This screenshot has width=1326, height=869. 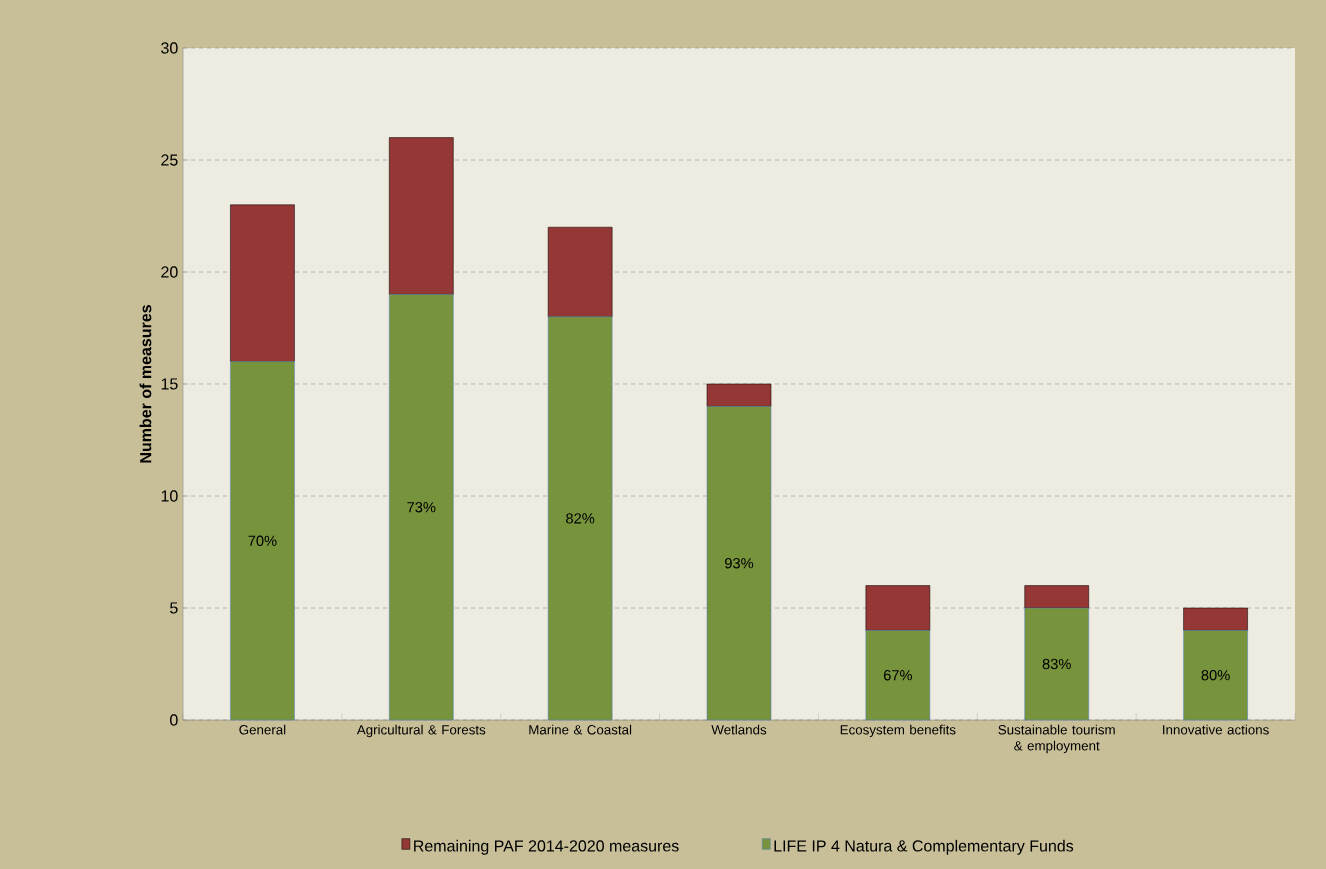 I want to click on y-tick-label: 25, so click(x=169, y=160).